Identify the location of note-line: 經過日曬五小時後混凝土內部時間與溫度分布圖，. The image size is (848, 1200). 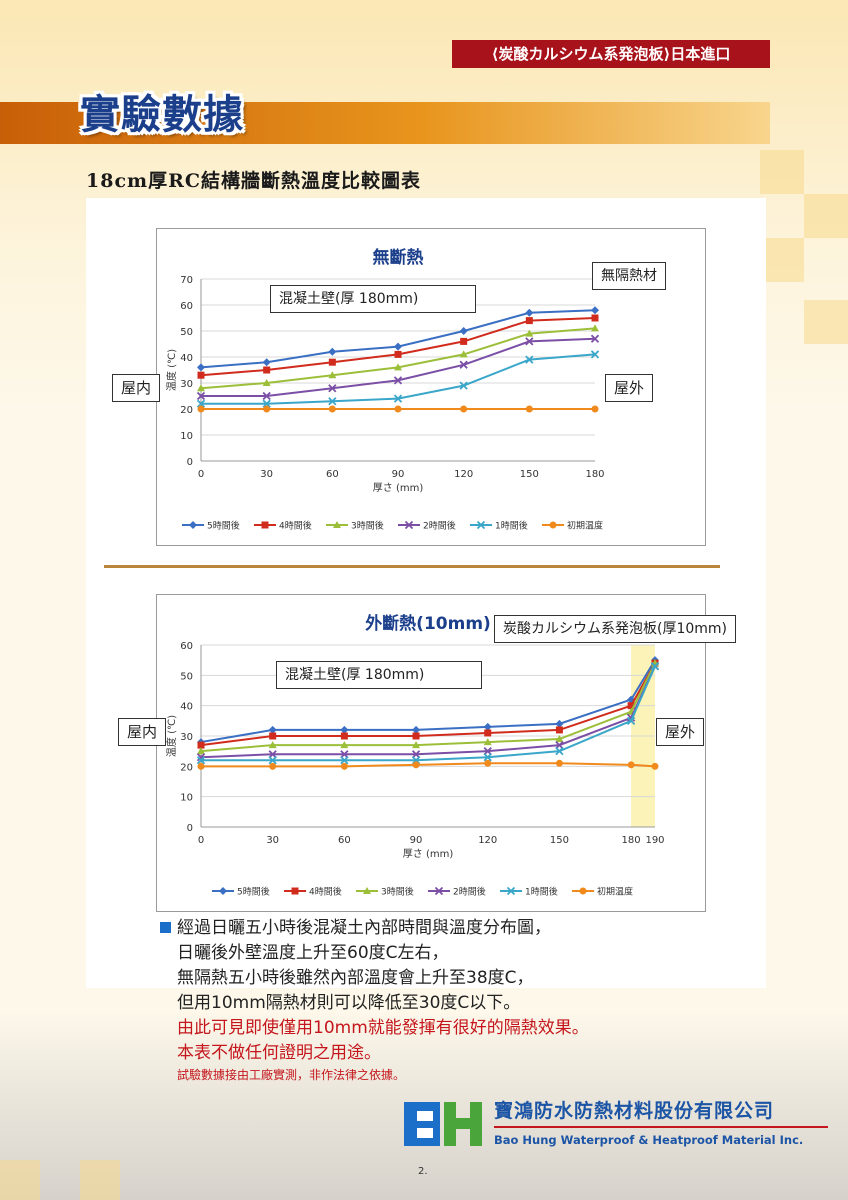
(364, 928).